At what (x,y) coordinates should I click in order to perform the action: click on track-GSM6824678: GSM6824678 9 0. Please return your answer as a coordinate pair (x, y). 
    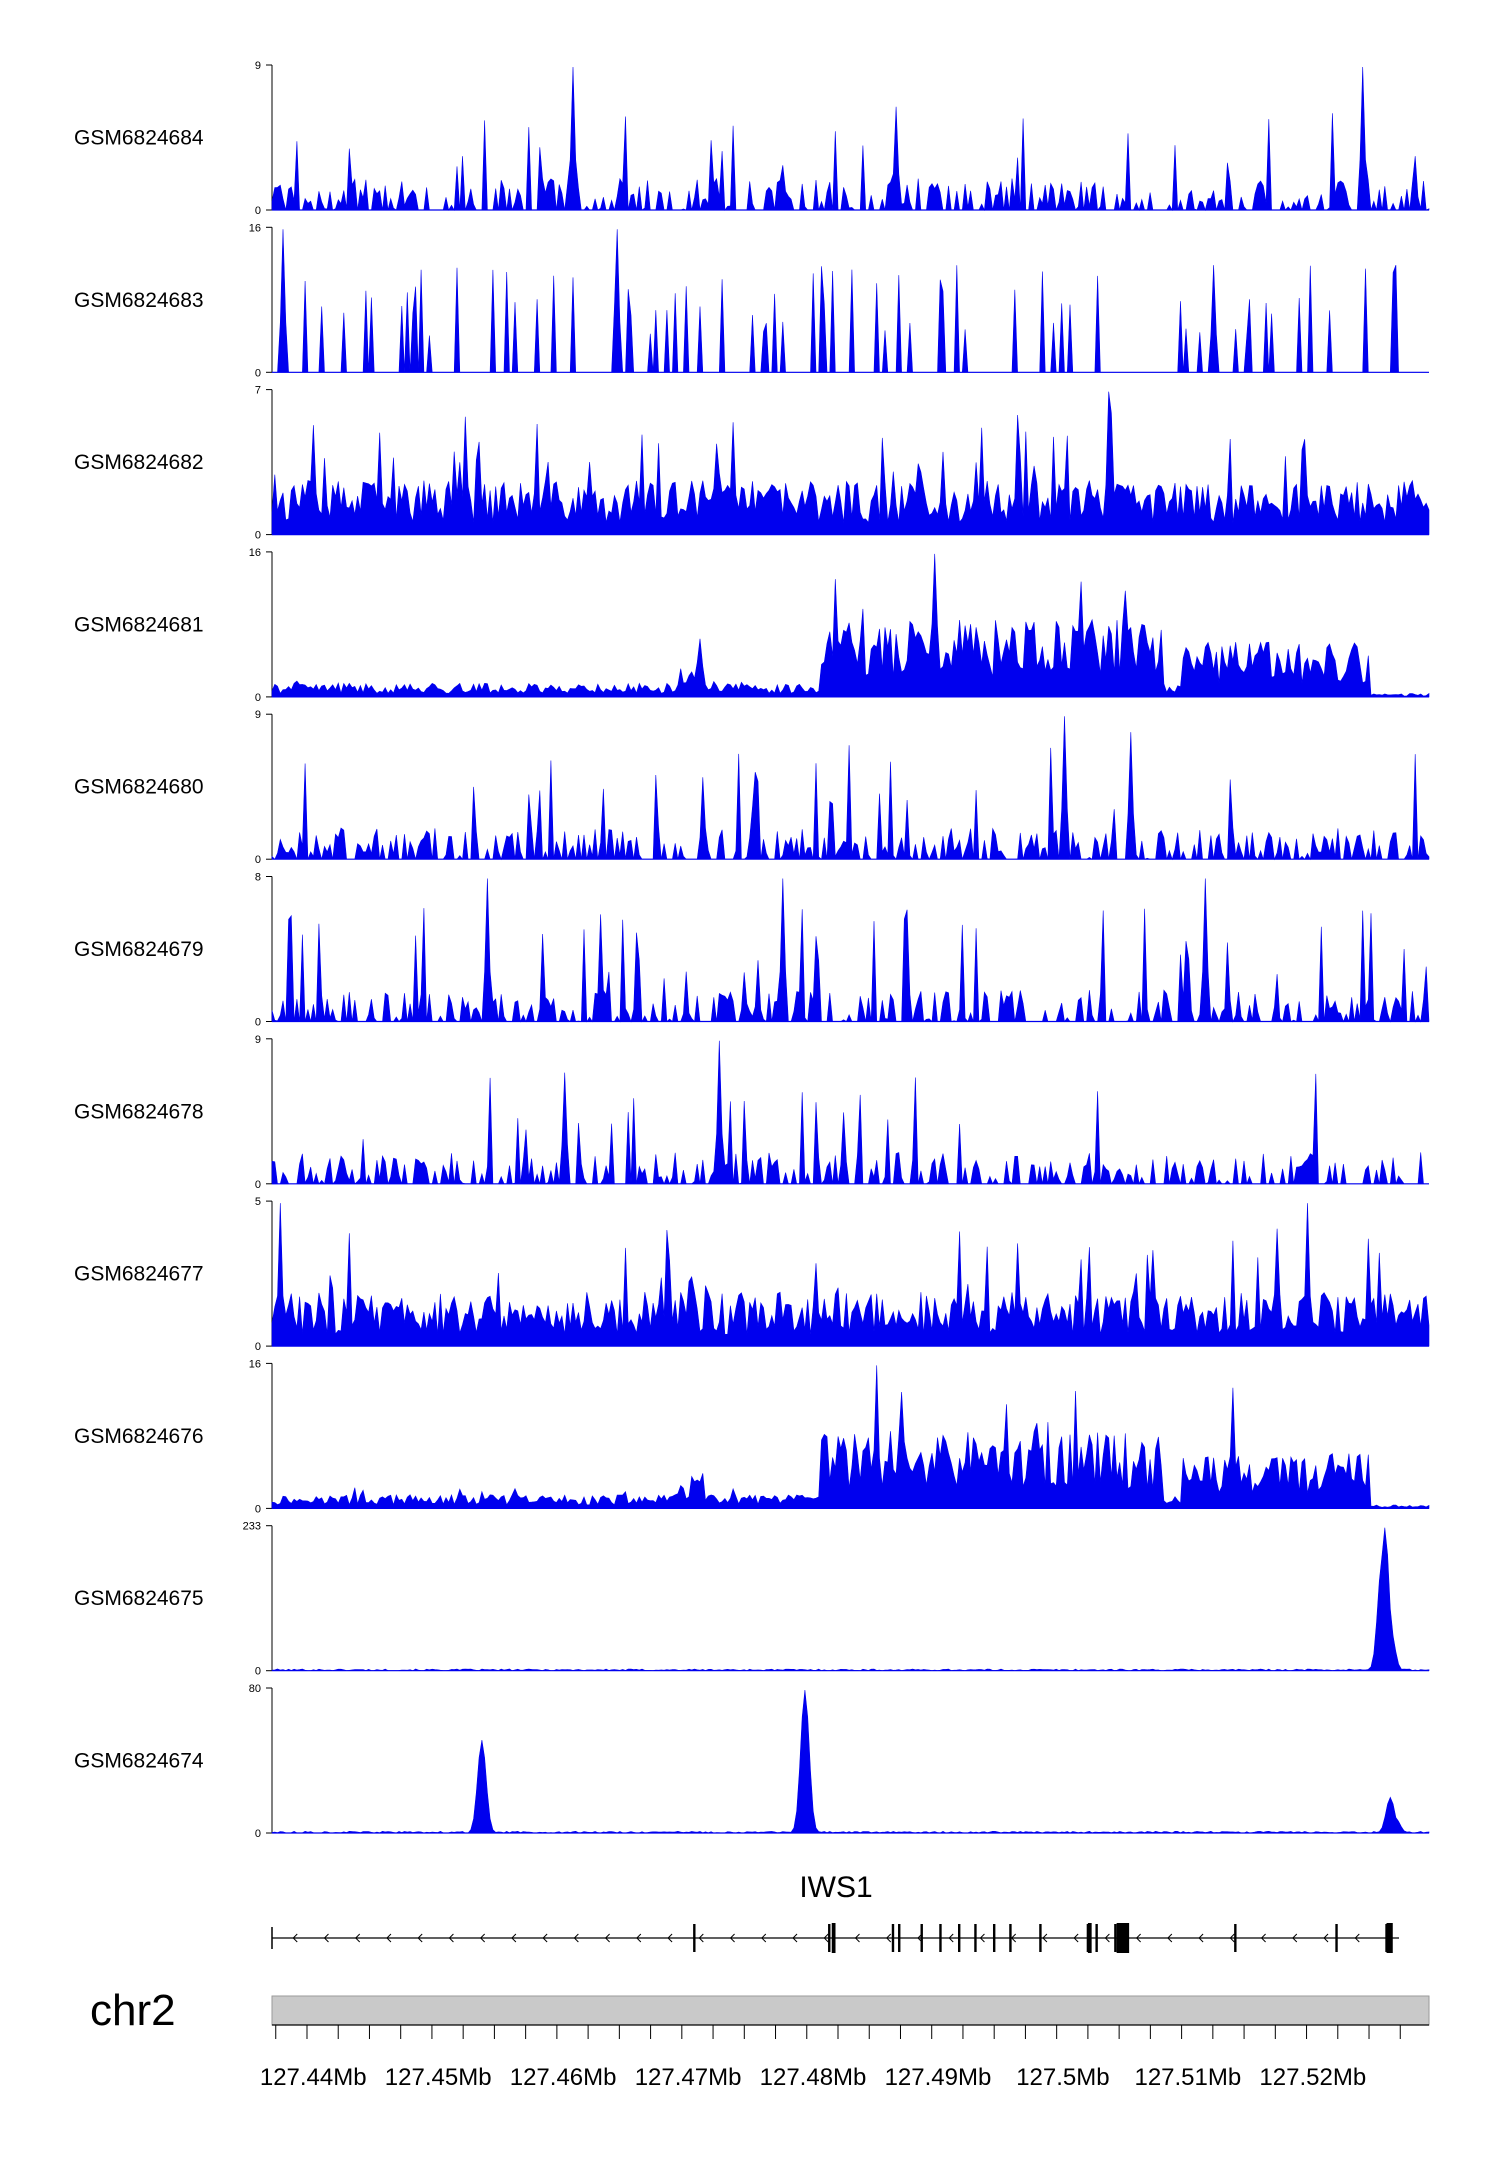
    Looking at the image, I should click on (751, 1112).